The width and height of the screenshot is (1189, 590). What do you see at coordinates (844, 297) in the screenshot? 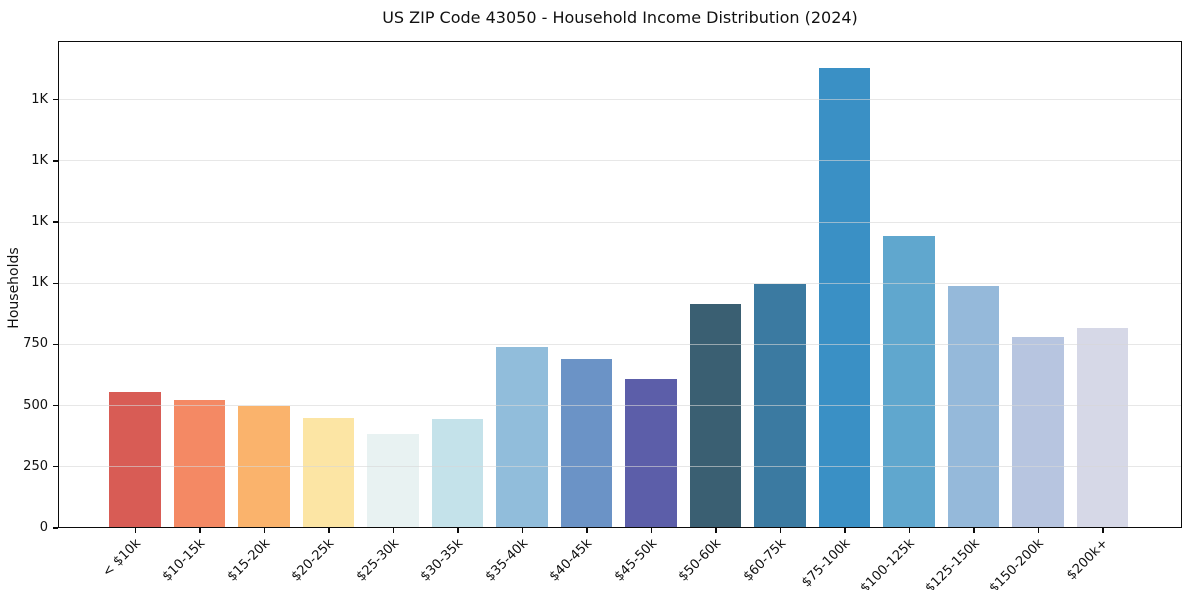
I see `bar-$75-100k` at bounding box center [844, 297].